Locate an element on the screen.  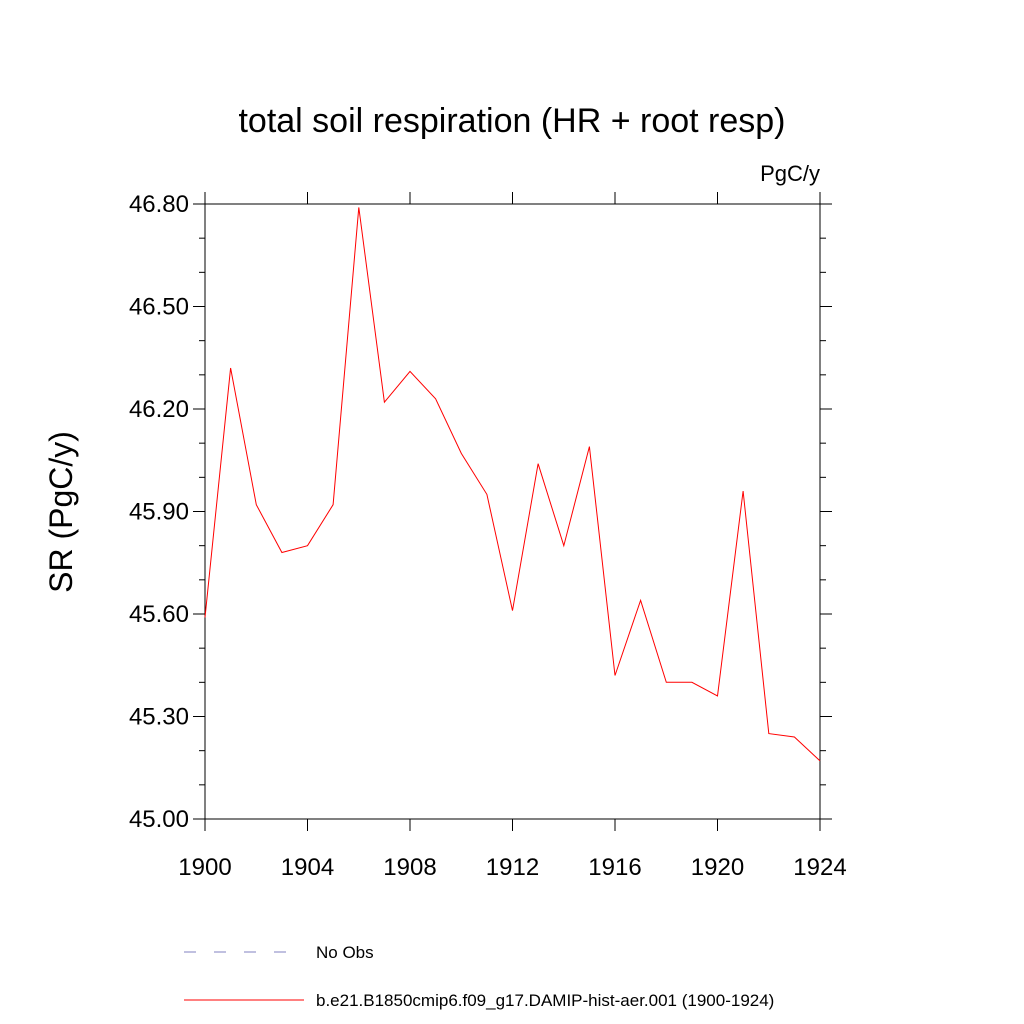
x-tick-label: 1904 is located at coordinates (307, 867).